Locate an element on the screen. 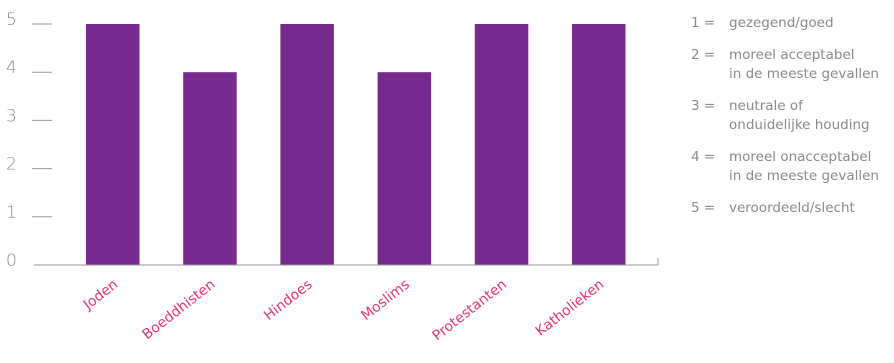 This screenshot has height=363, width=894. legend-key: 2 = is located at coordinates (703, 55).